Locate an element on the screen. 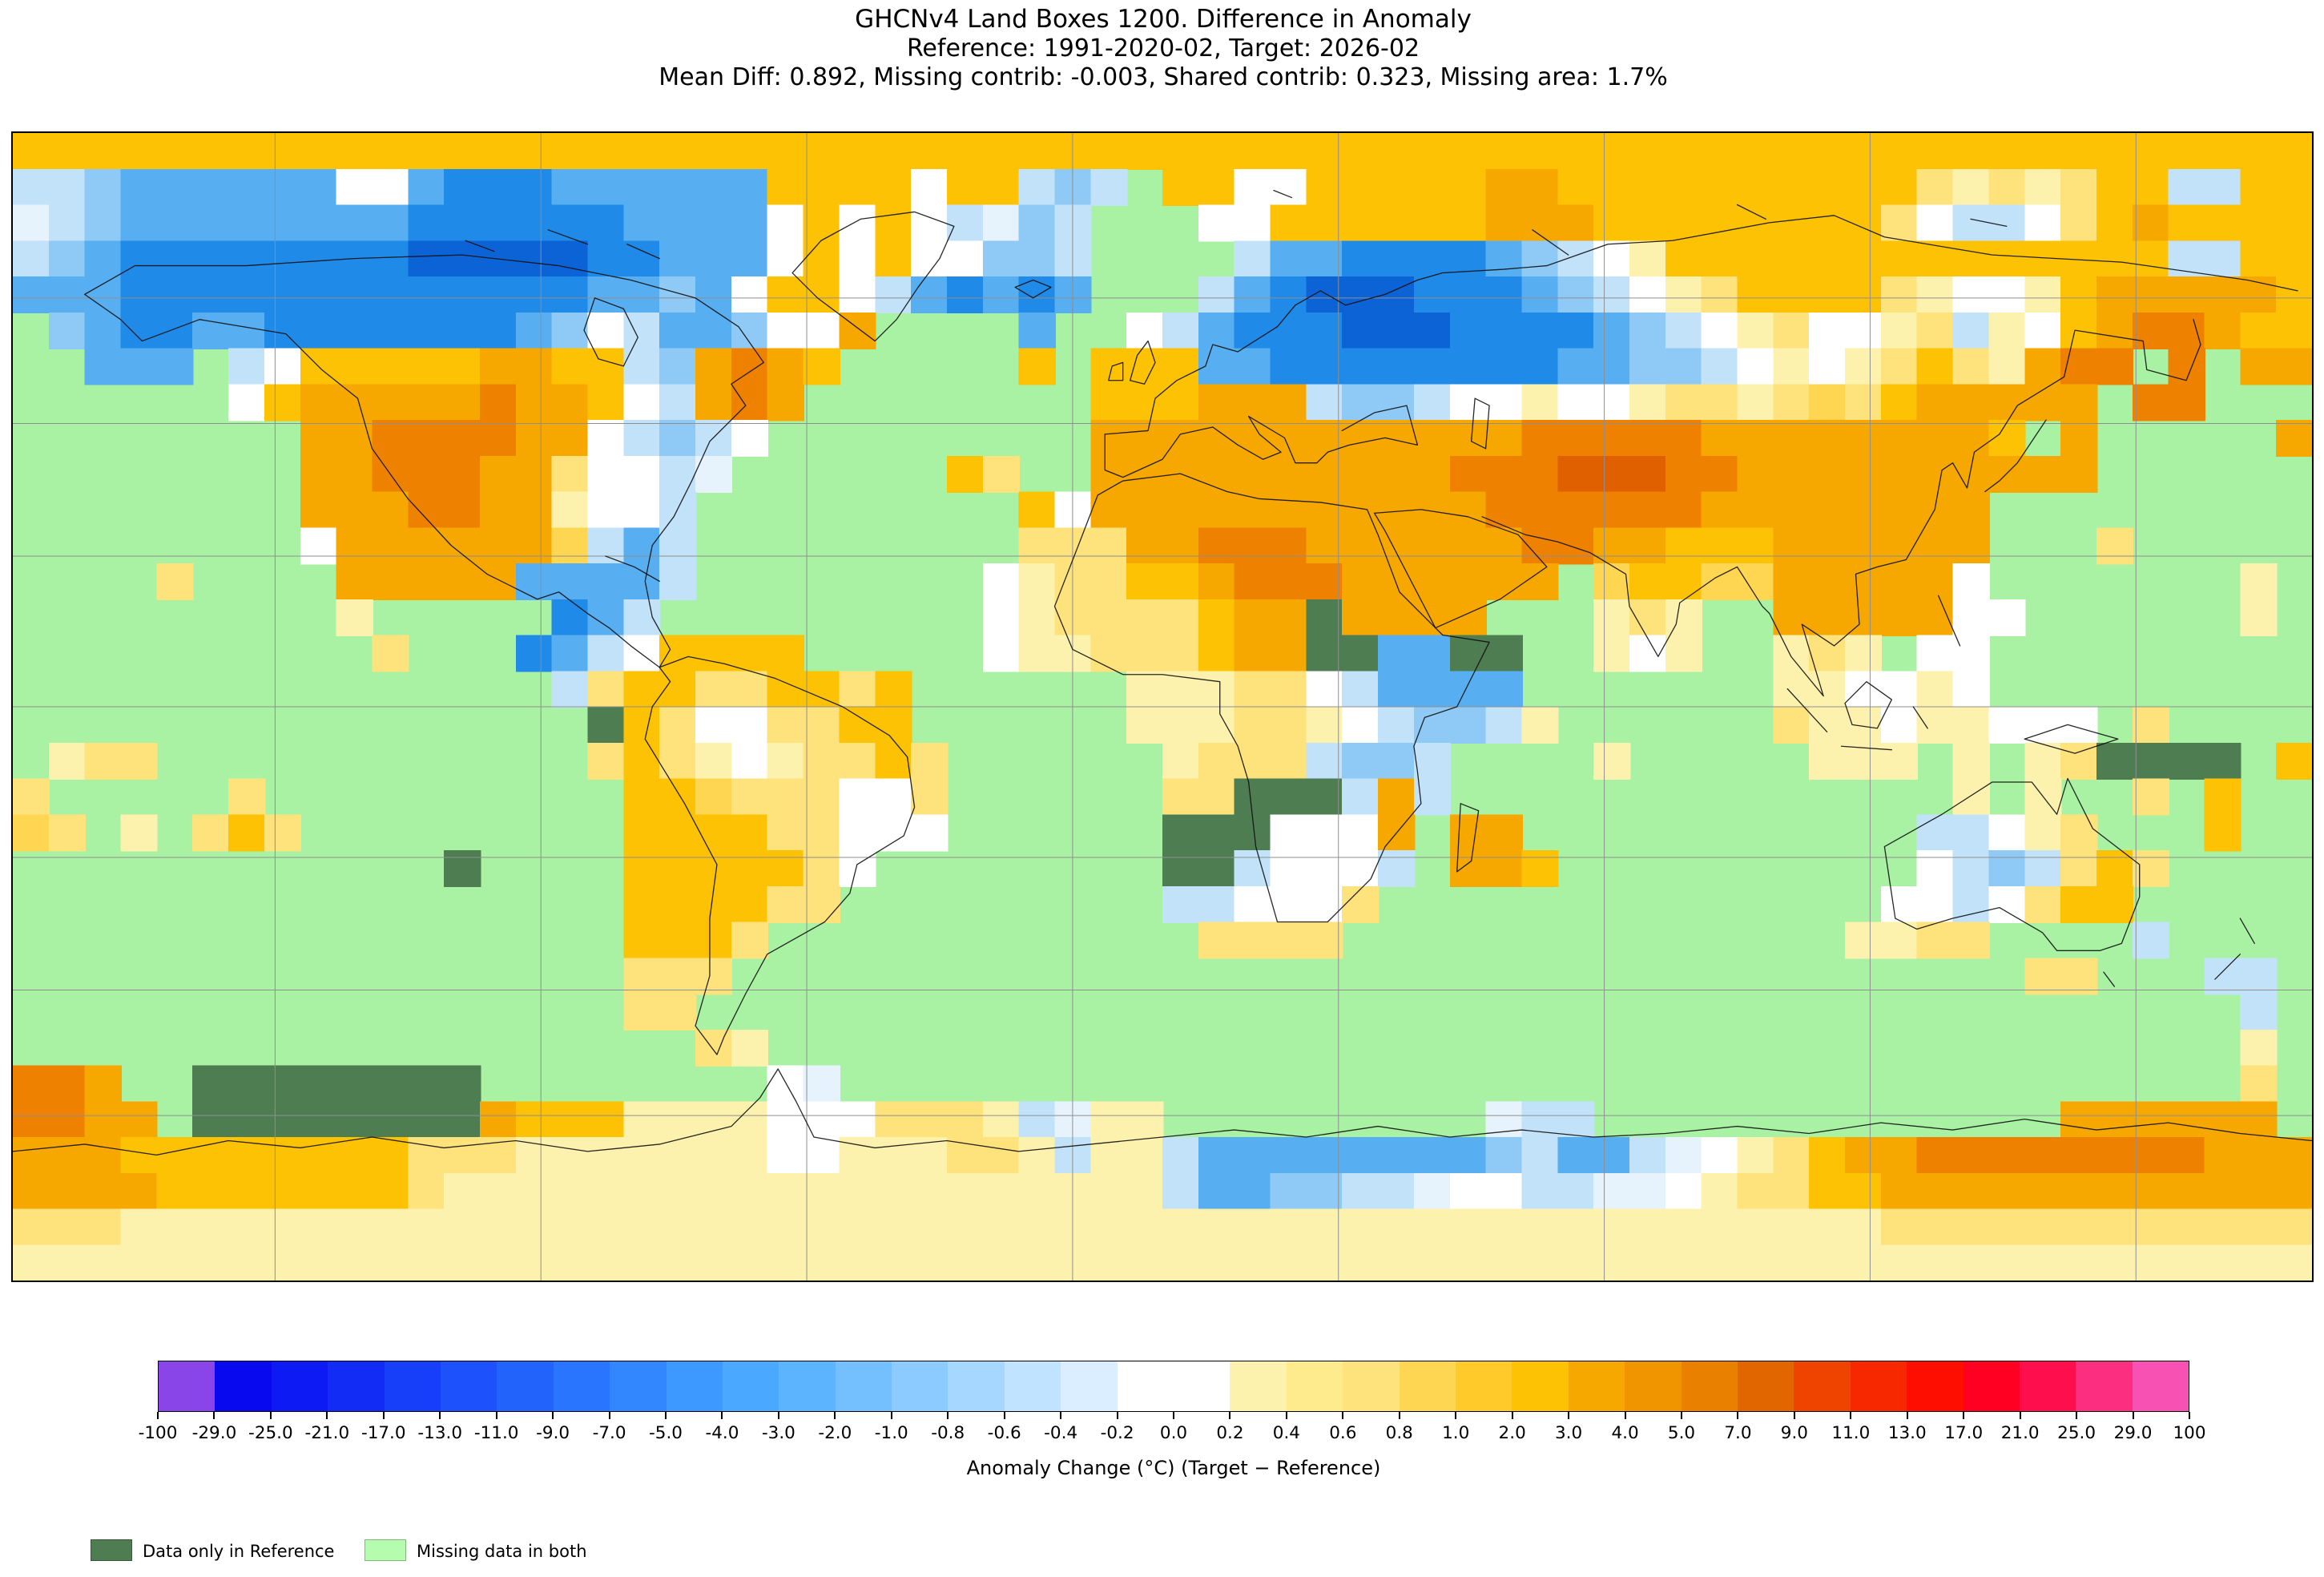  colorbar-tick-label: -9.0 is located at coordinates (553, 1433).